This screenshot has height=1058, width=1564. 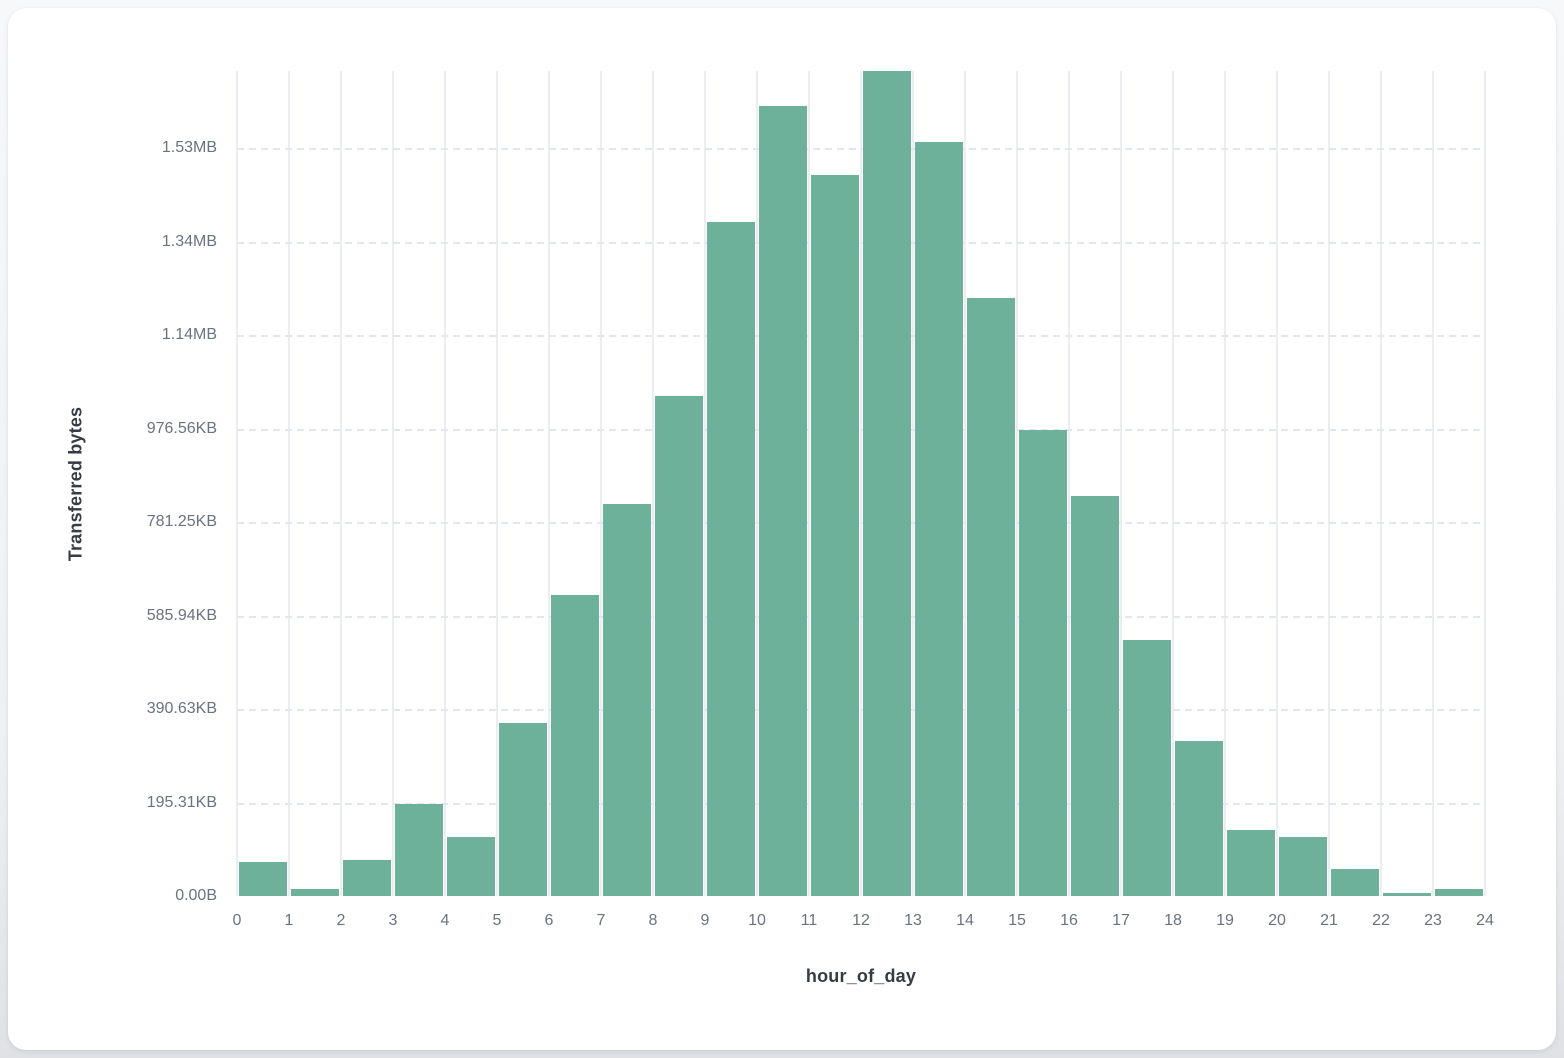 What do you see at coordinates (181, 802) in the screenshot?
I see `y-tick-label: 195.31KB` at bounding box center [181, 802].